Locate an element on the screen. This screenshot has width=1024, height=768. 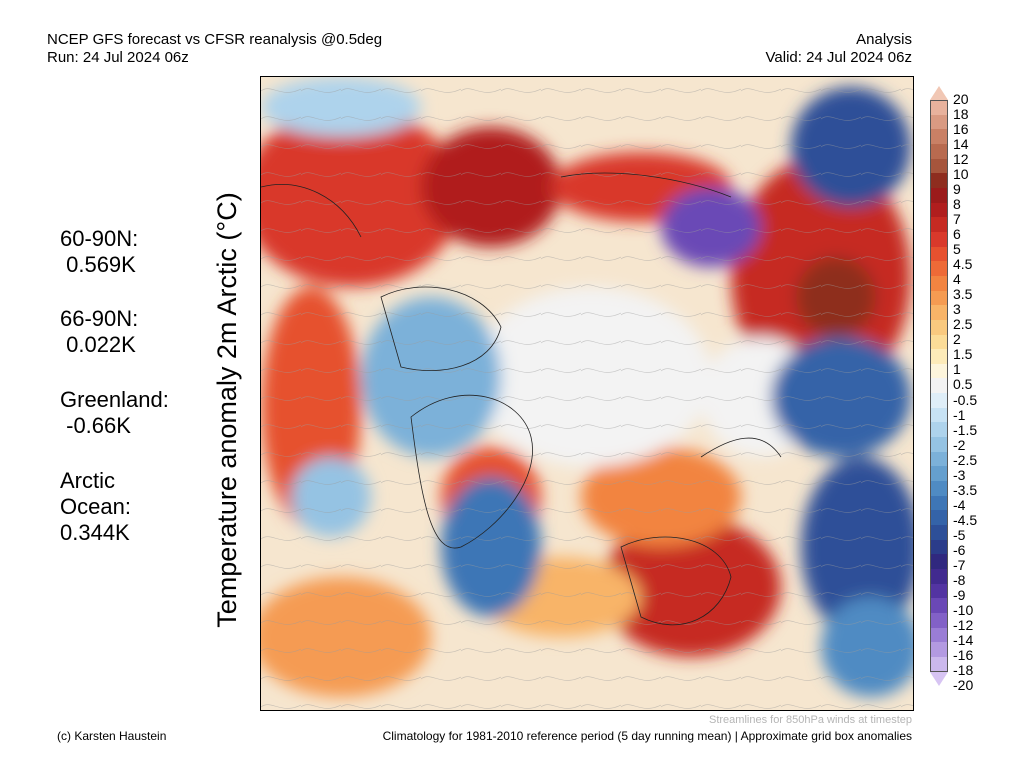
colorbar-tick-label: 10 is located at coordinates (961, 174).